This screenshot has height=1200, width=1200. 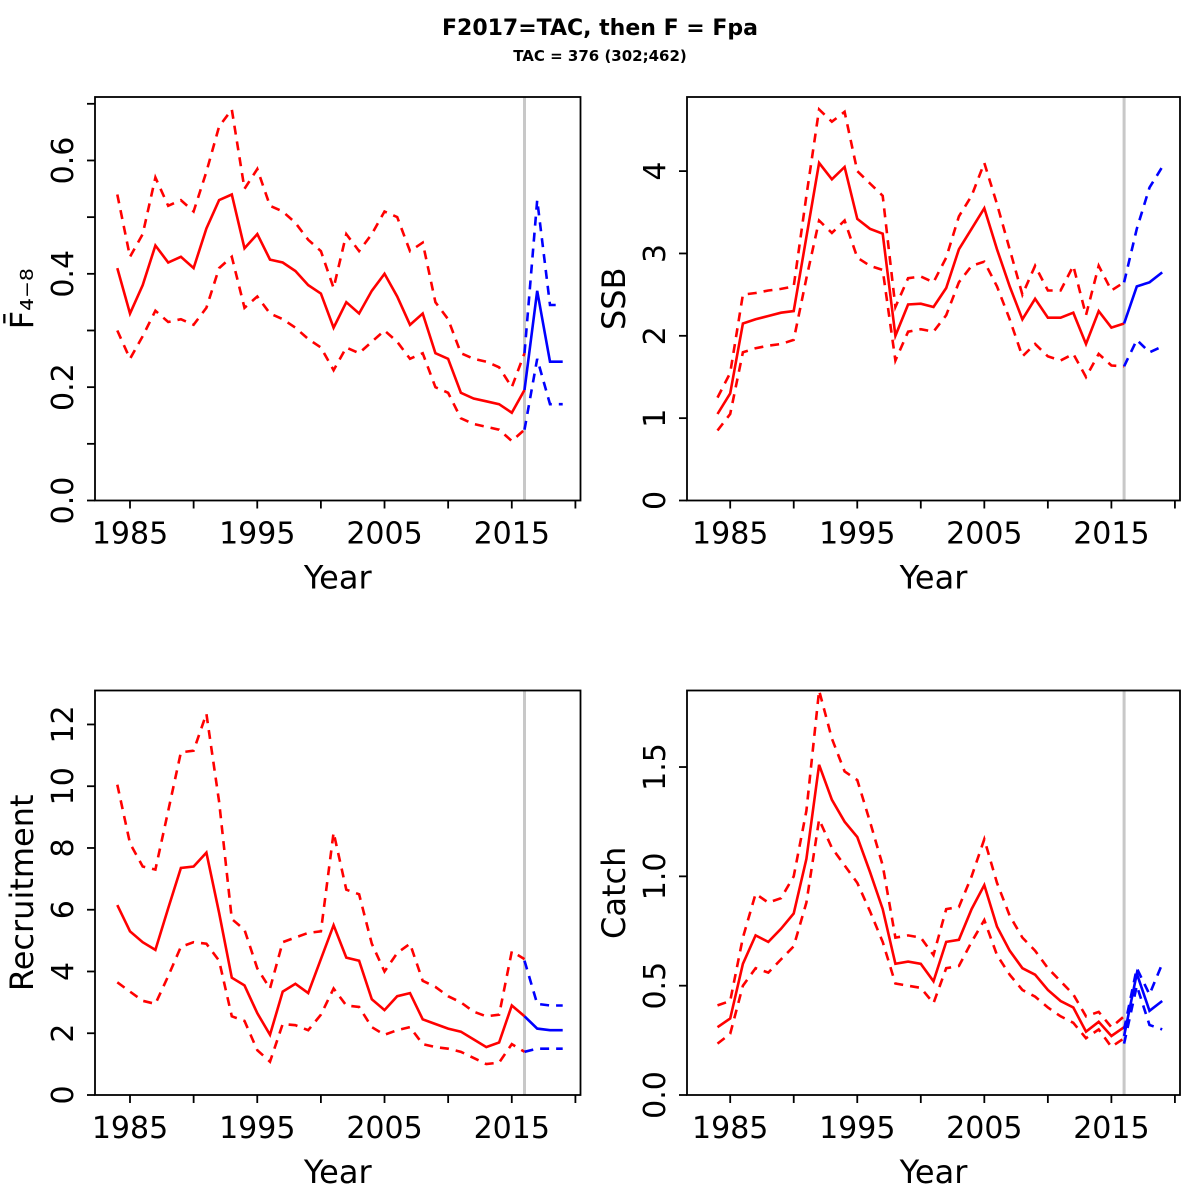 I want to click on series-catch-median-historical, so click(x=920, y=901).